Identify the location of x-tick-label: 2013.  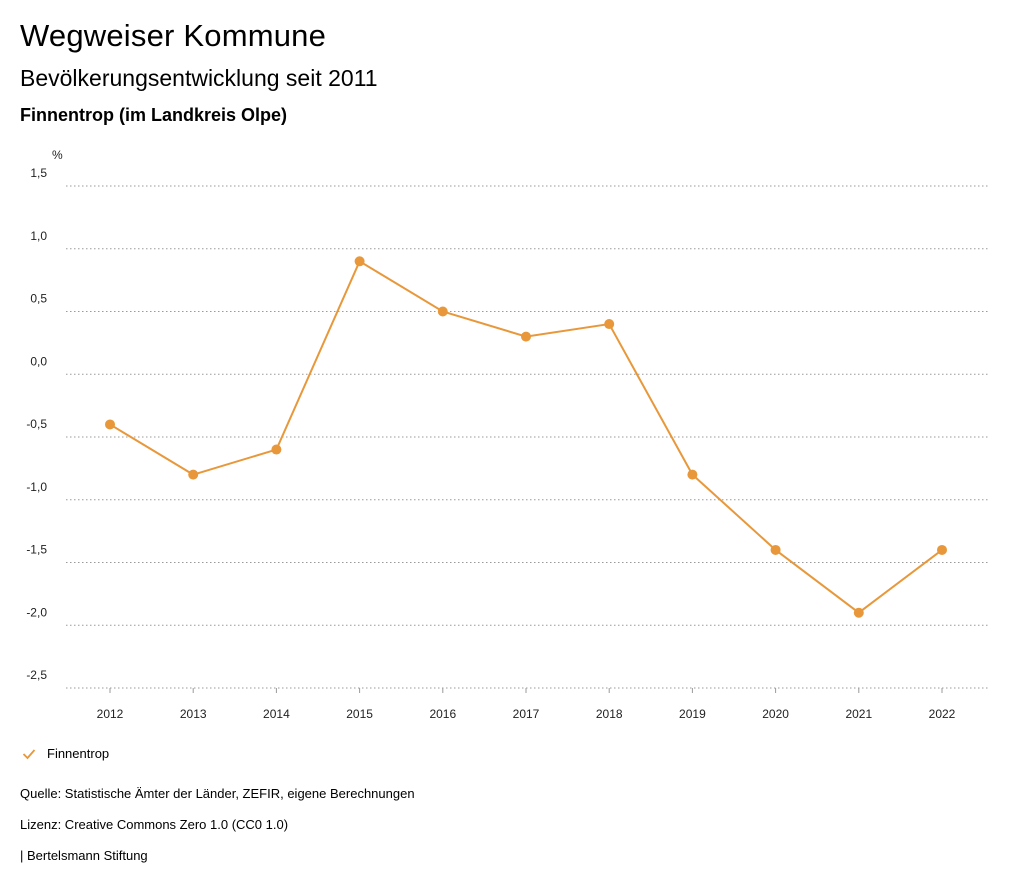
(193, 714).